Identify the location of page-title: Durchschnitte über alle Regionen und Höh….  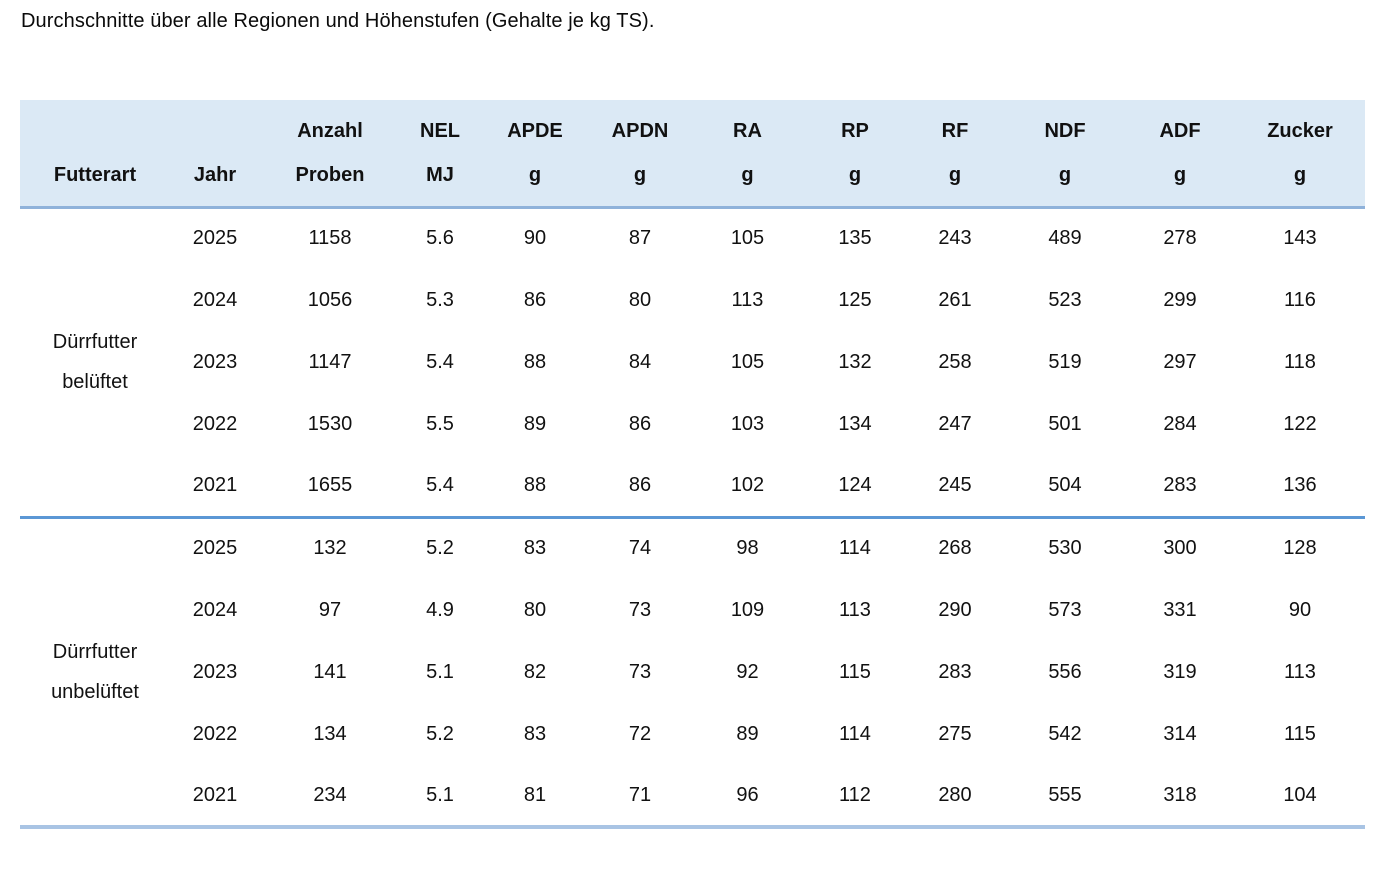
(338, 21).